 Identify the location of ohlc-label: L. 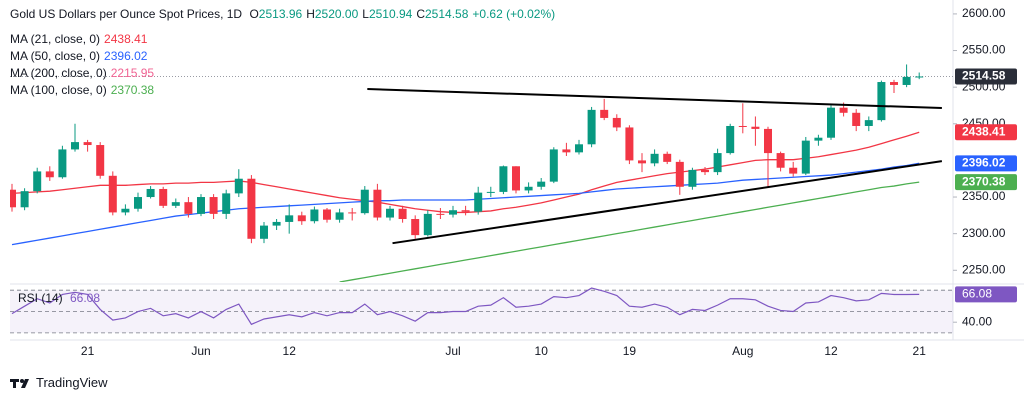
(365, 14).